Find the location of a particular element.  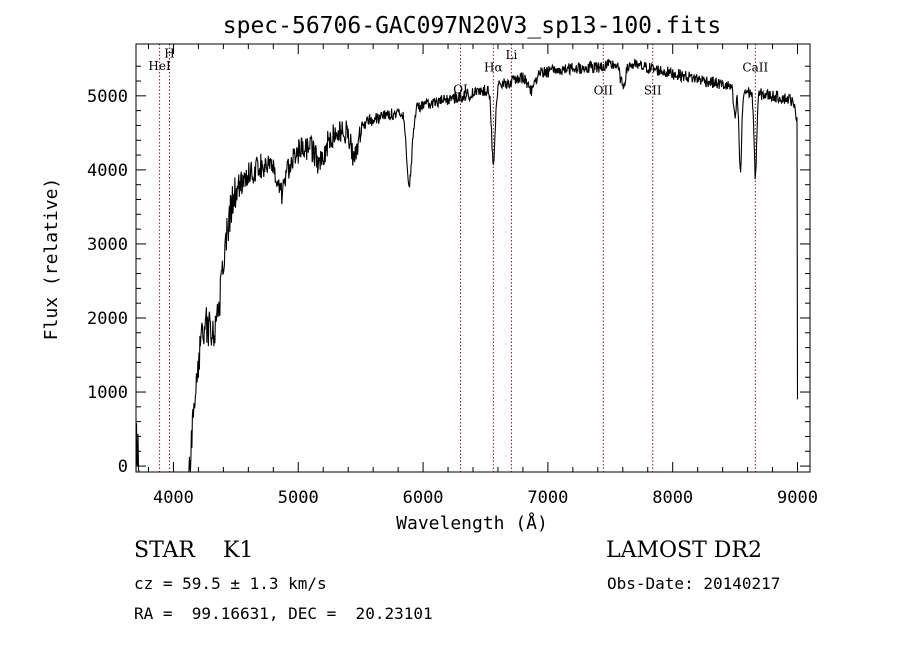

y-axis-label: Flux (relative) is located at coordinates (51, 259).